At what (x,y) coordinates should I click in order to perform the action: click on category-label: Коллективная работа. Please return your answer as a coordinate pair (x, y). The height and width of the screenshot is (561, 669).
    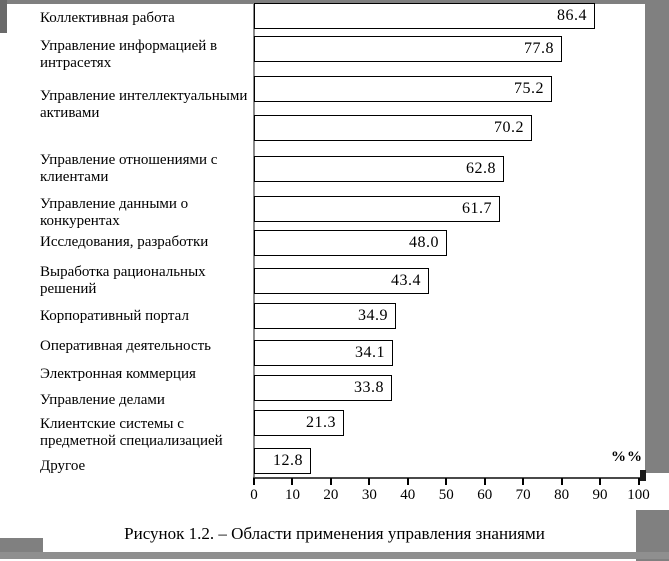
    Looking at the image, I should click on (107, 18).